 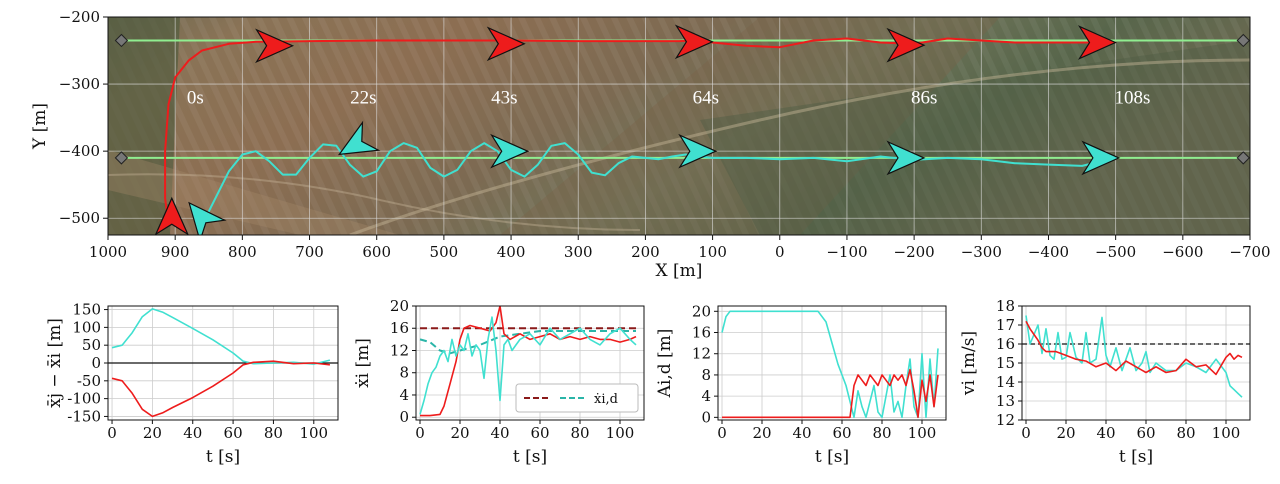 I want to click on map-y-tick-label: −500, so click(x=79, y=218).